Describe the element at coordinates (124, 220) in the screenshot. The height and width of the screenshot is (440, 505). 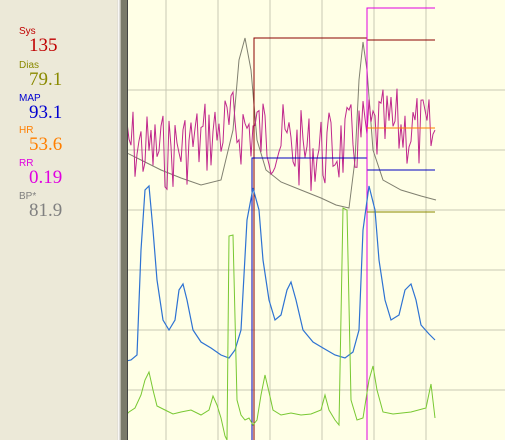
I see `time-cursor-bar` at that location.